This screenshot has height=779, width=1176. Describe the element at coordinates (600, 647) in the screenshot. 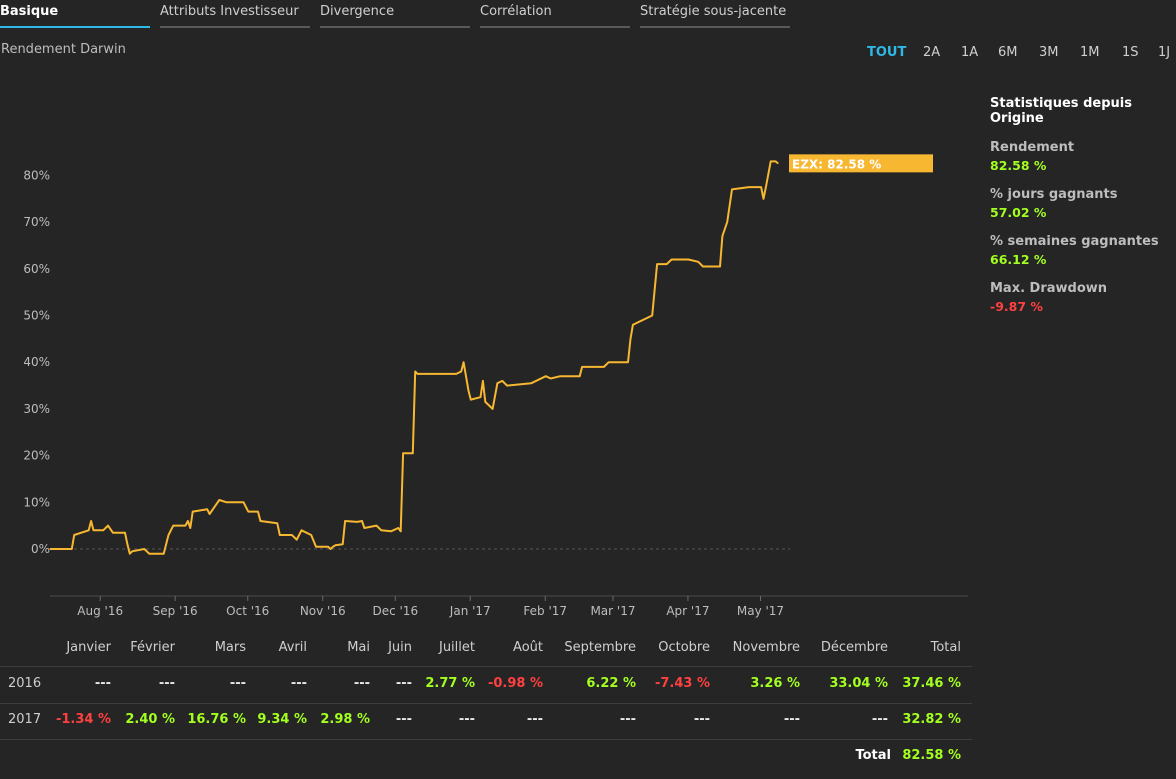

I see `column-header-8: Septembre` at that location.